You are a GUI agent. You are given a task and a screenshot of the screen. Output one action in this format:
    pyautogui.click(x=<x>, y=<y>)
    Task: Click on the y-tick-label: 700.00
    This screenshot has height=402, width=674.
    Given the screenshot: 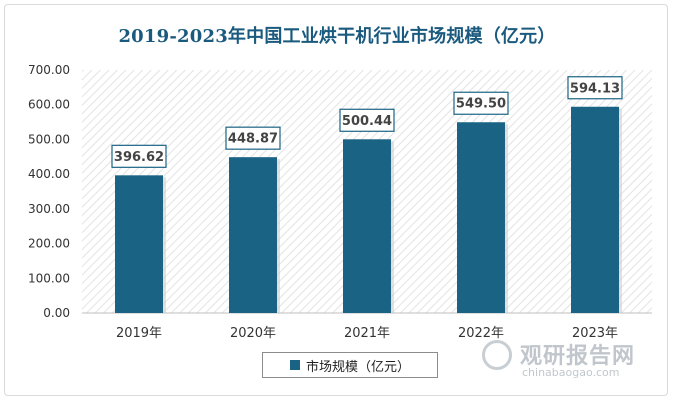 What is the action you would take?
    pyautogui.click(x=49, y=70)
    